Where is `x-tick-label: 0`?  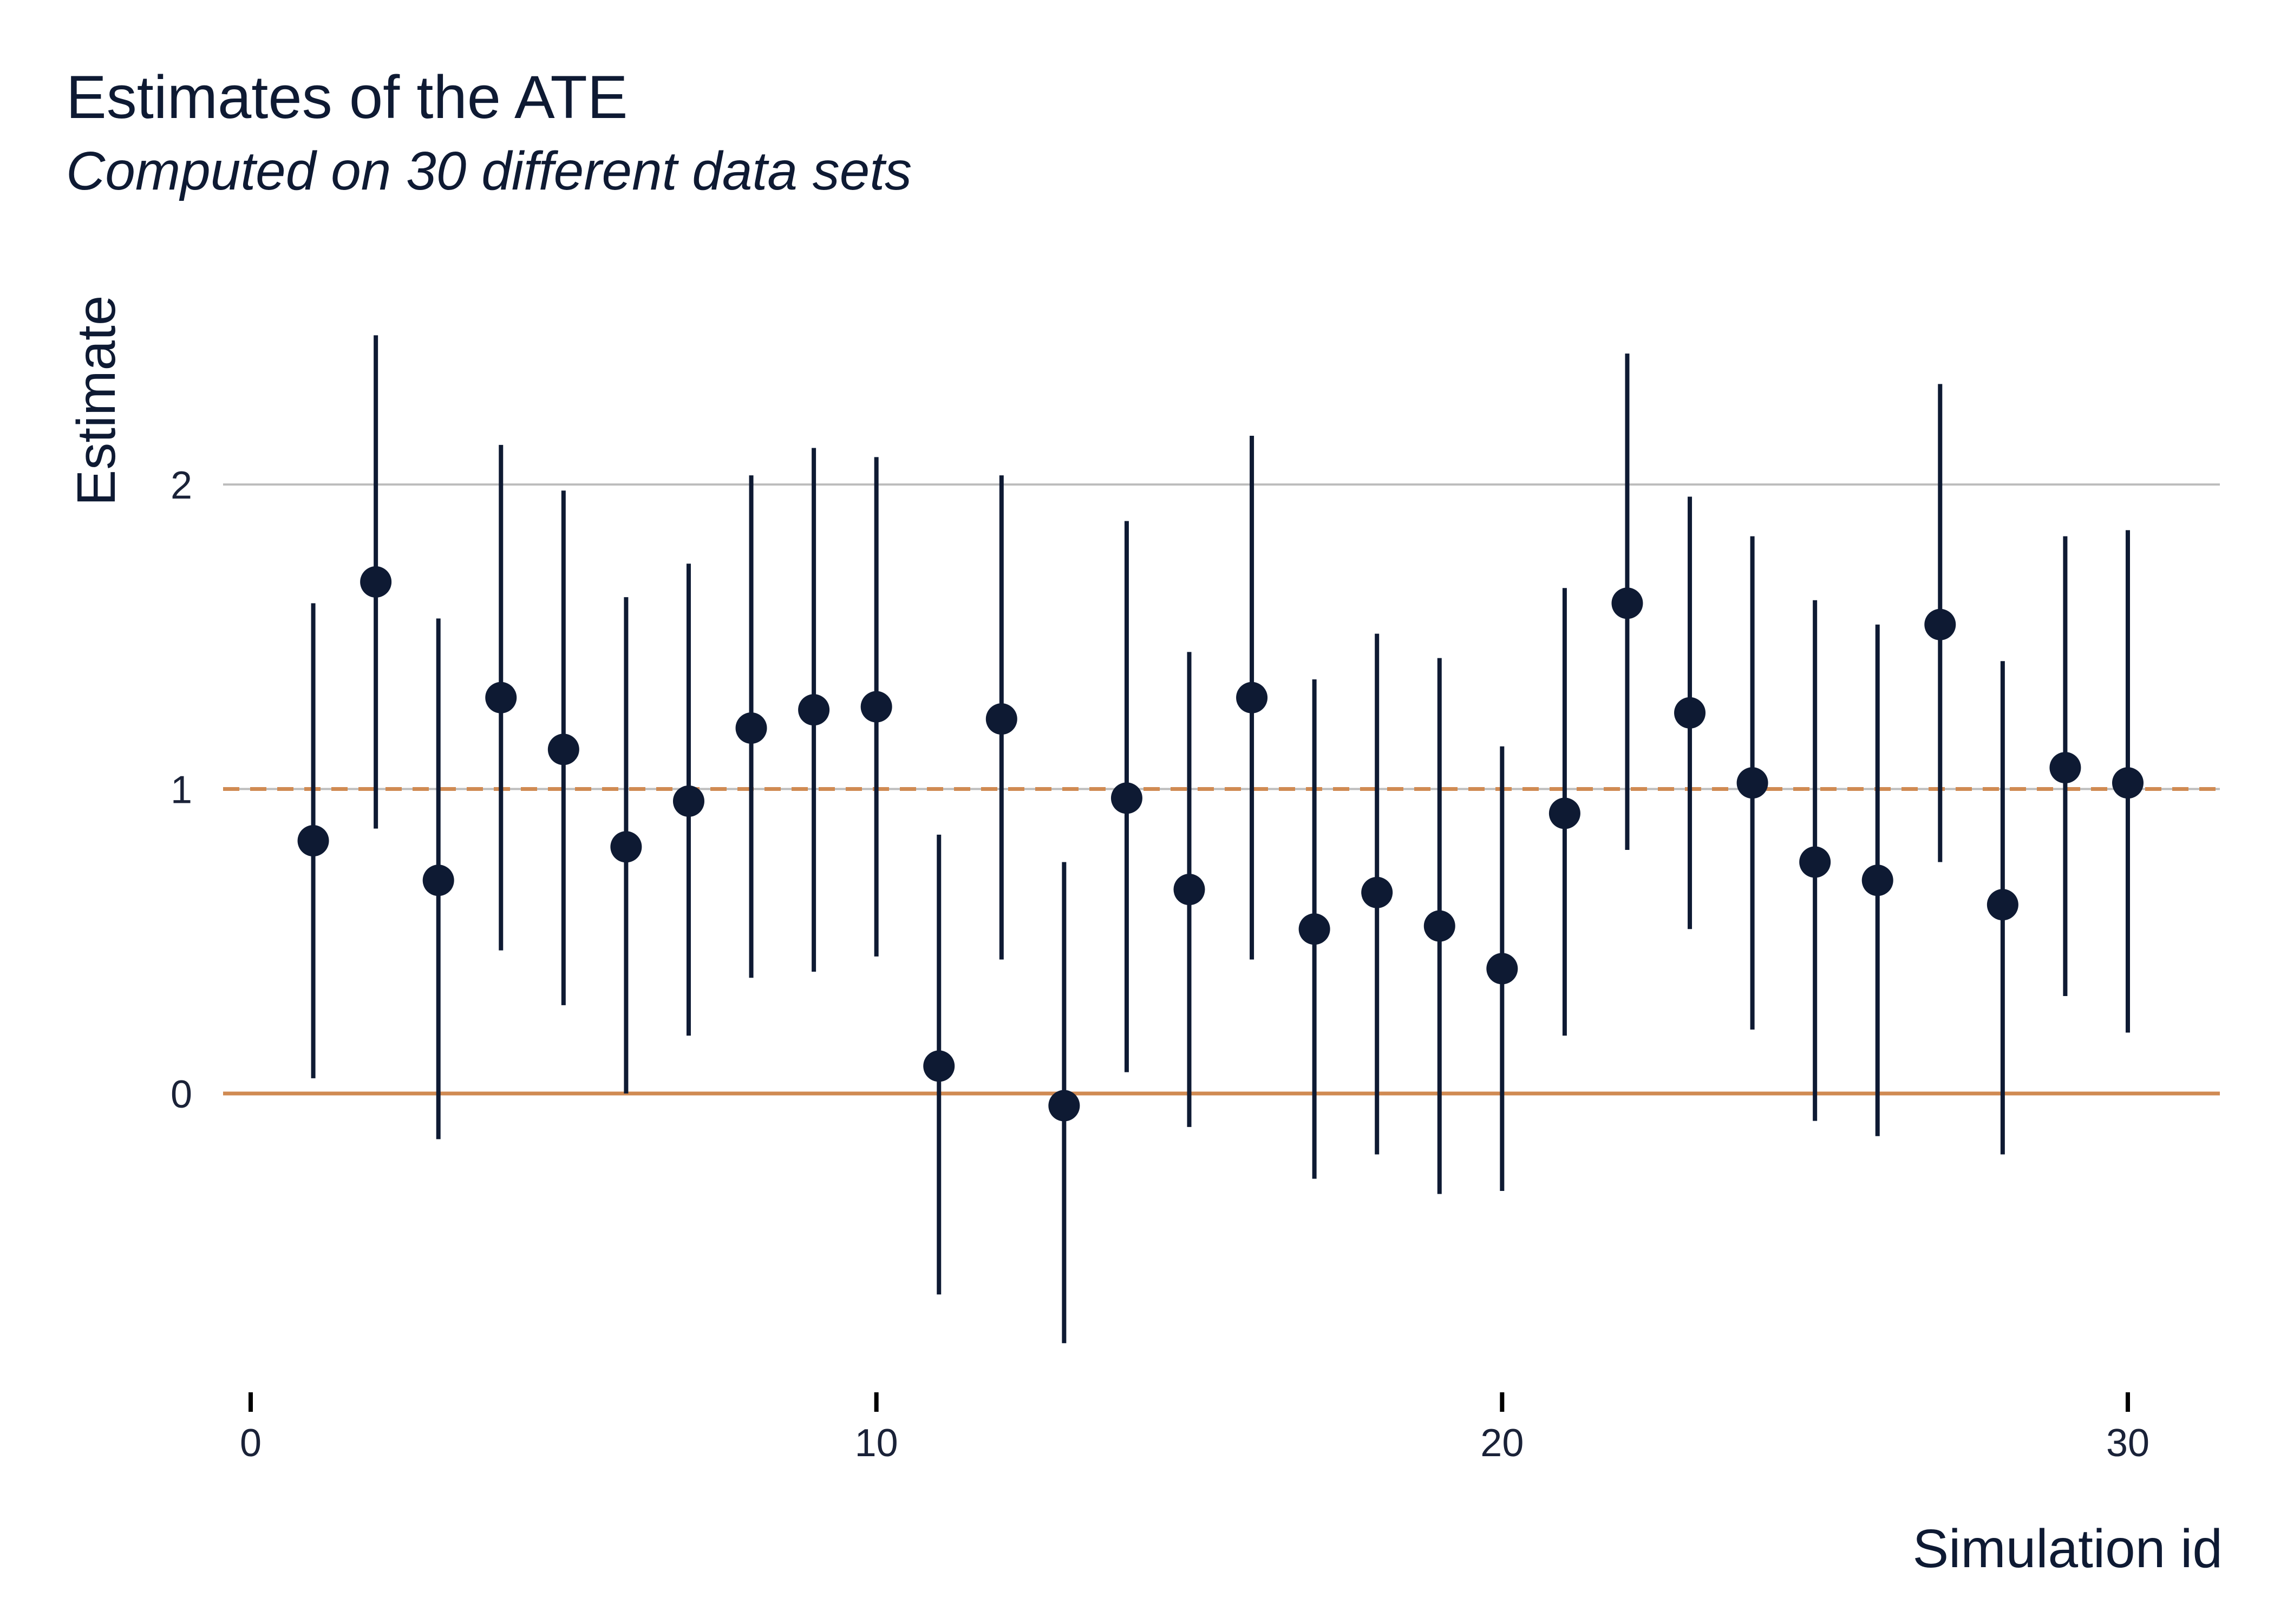
x-tick-label: 0 is located at coordinates (251, 1444).